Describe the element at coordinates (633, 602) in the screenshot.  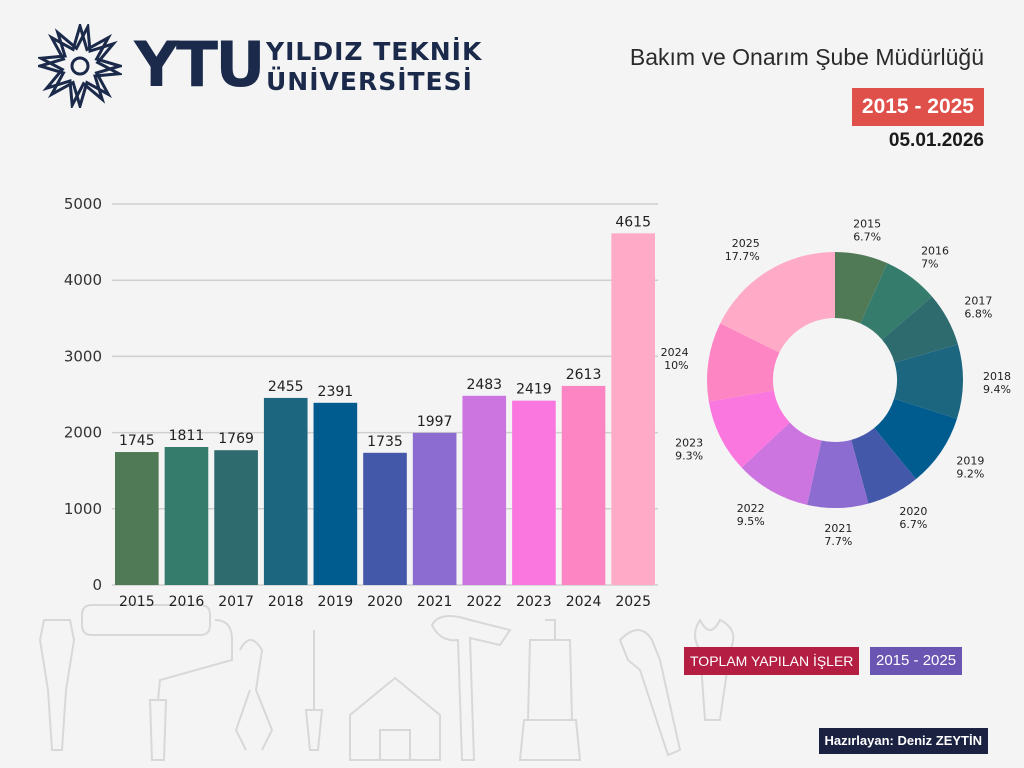
I see `x-tick-label: 2025` at that location.